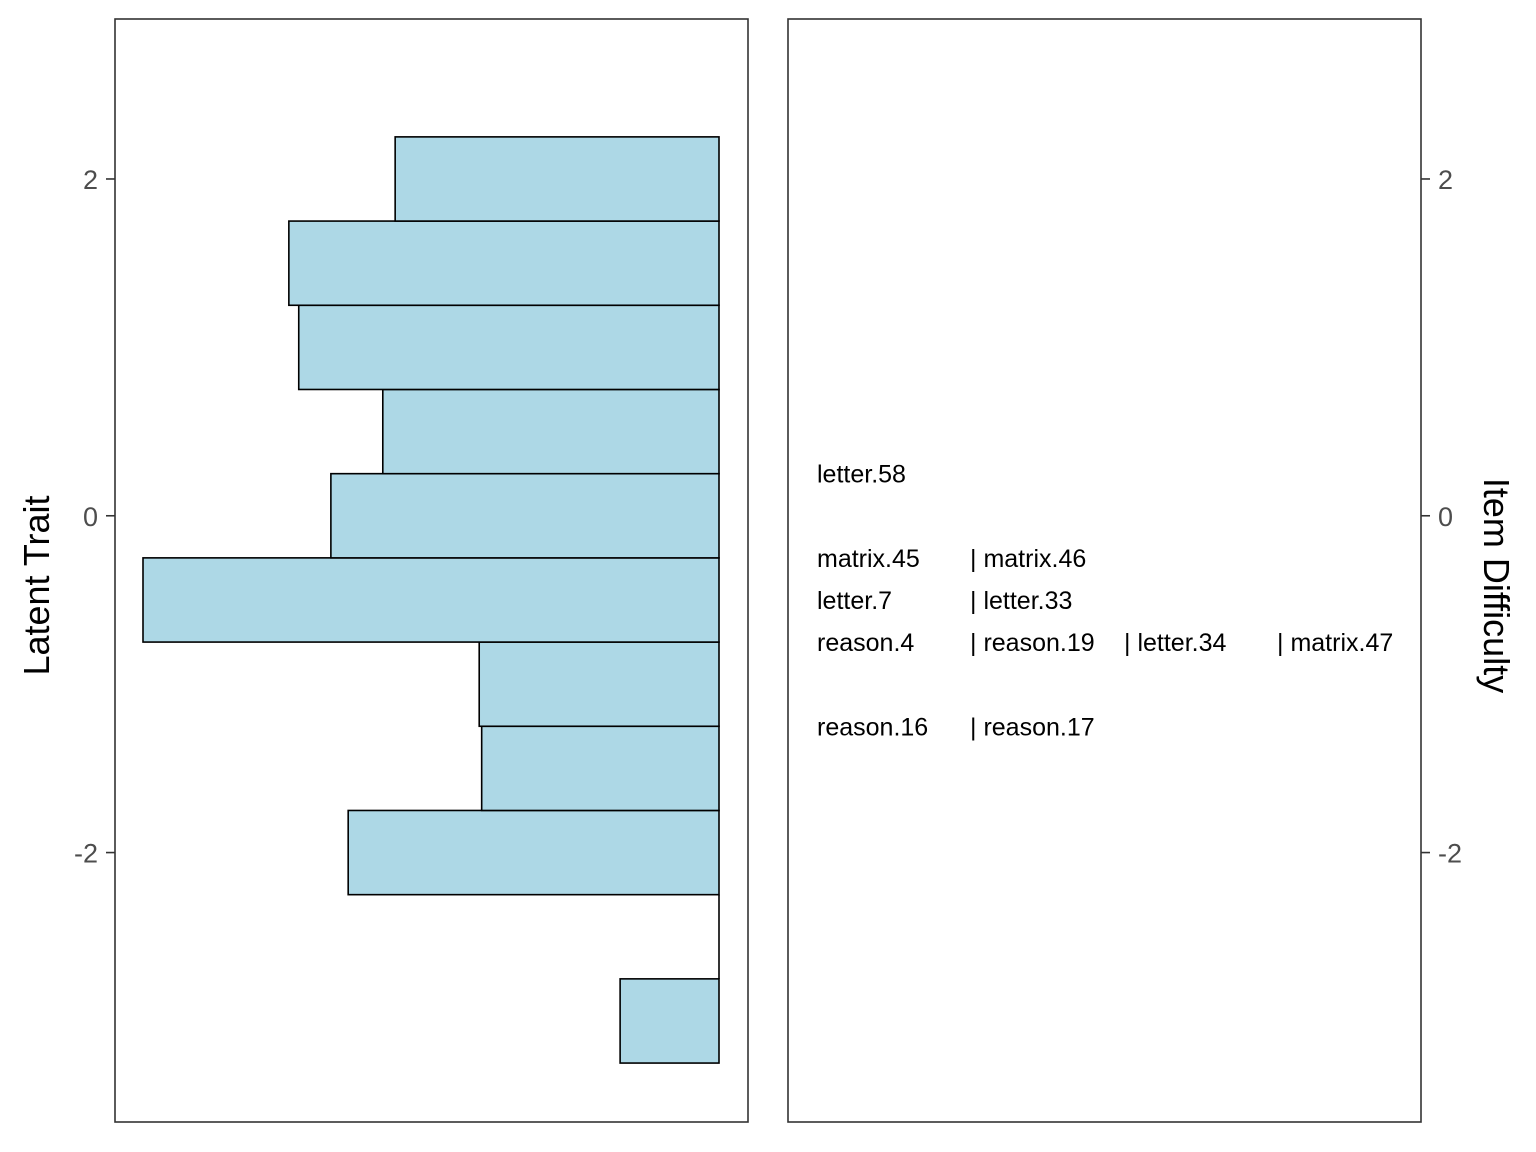 The image size is (1536, 1152). Describe the element at coordinates (90, 517) in the screenshot. I see `left-tick-label: 0` at that location.